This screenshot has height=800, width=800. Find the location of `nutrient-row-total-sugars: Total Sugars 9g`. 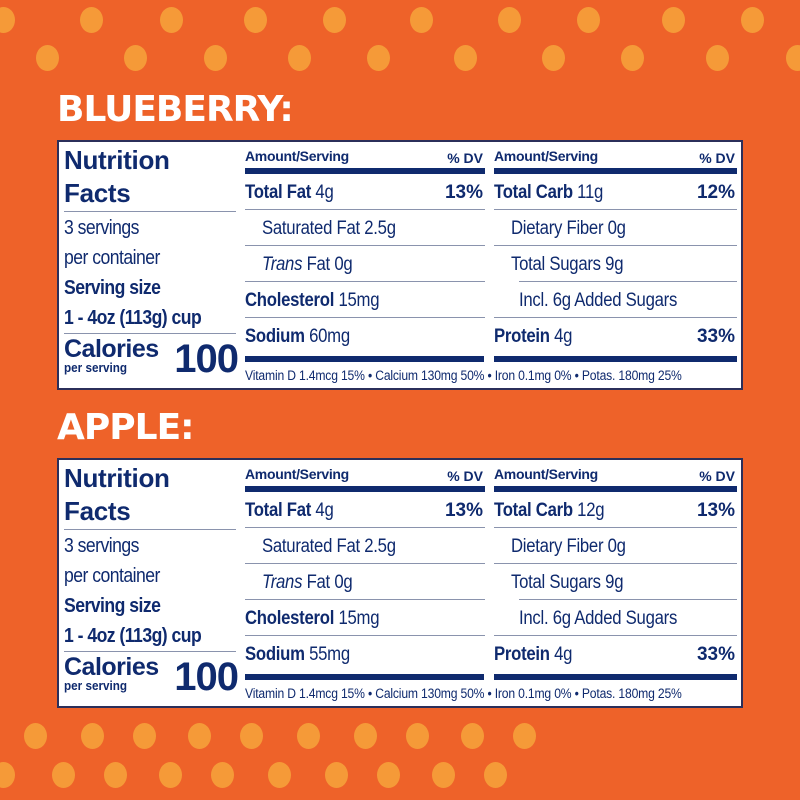

nutrient-row-total-sugars: Total Sugars 9g is located at coordinates (615, 264).